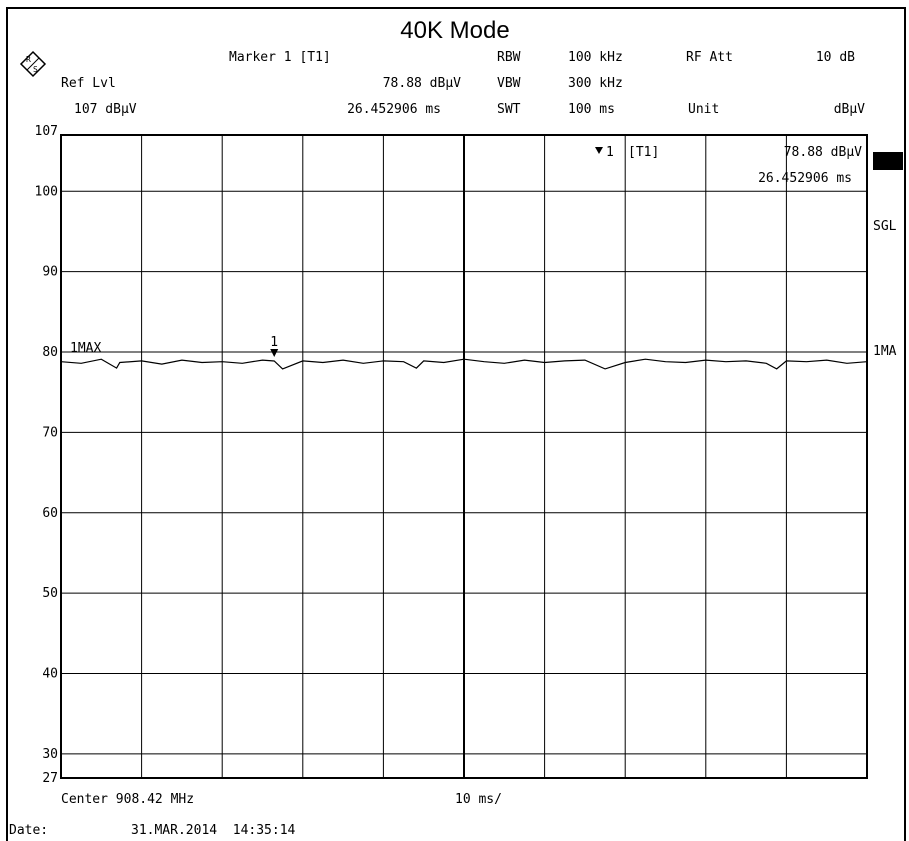  Describe the element at coordinates (50, 778) in the screenshot. I see `y-tick-label: 27` at that location.